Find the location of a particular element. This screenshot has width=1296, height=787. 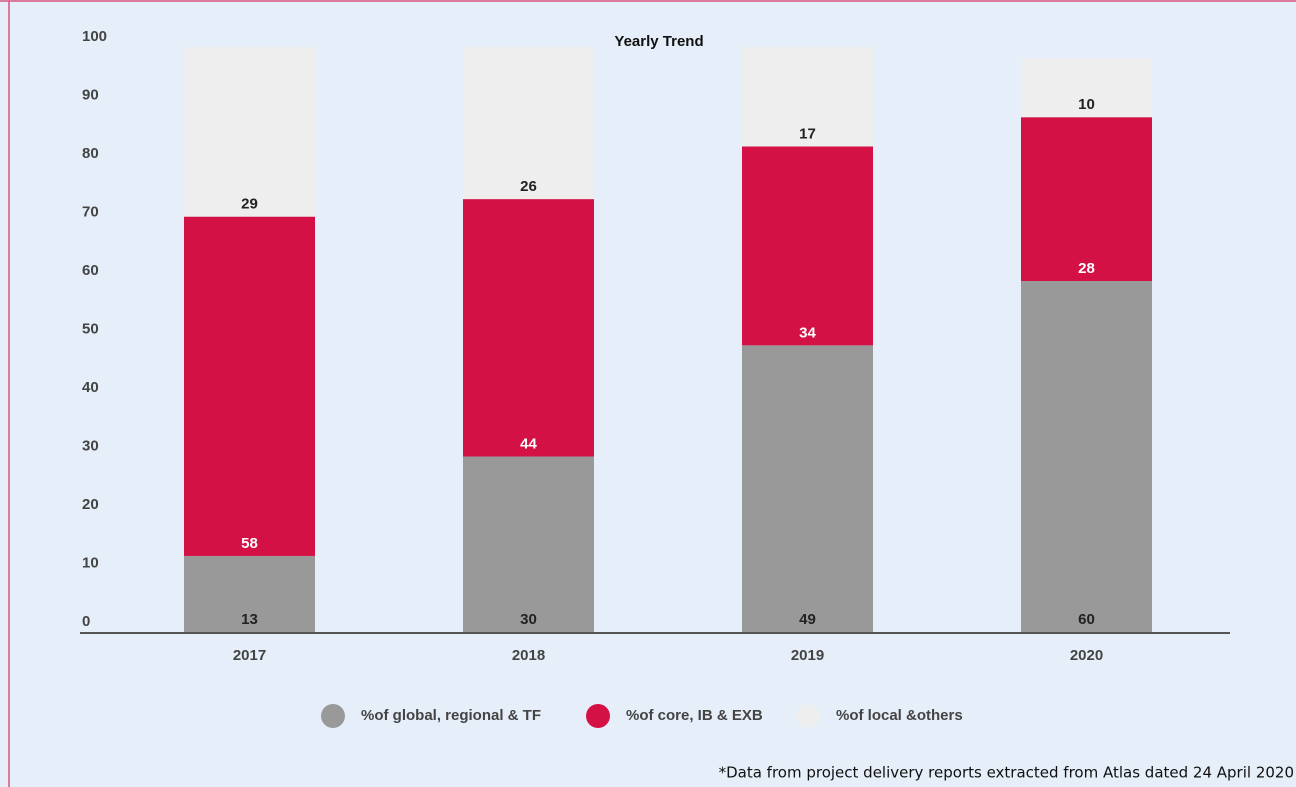

value-label: 26 is located at coordinates (528, 186).